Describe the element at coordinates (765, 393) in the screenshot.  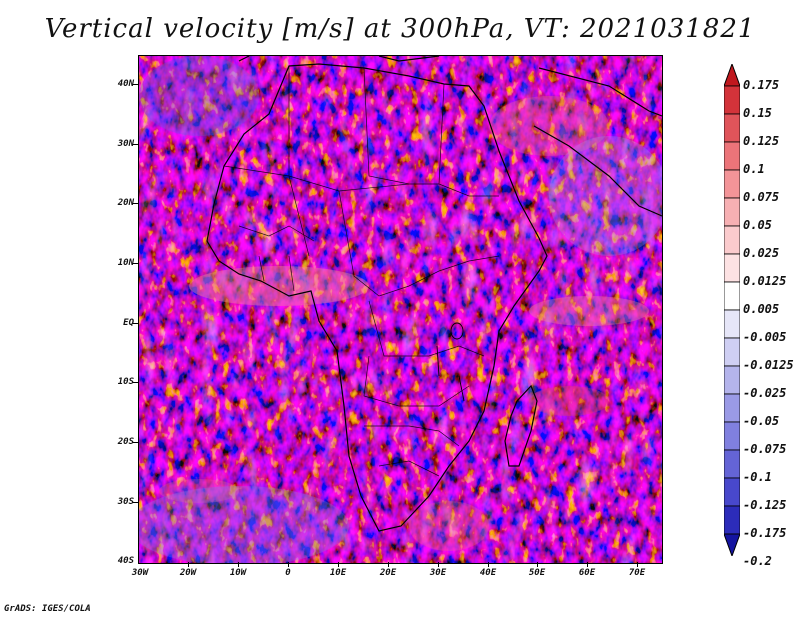
I see `colorbar-label: -0.025` at that location.